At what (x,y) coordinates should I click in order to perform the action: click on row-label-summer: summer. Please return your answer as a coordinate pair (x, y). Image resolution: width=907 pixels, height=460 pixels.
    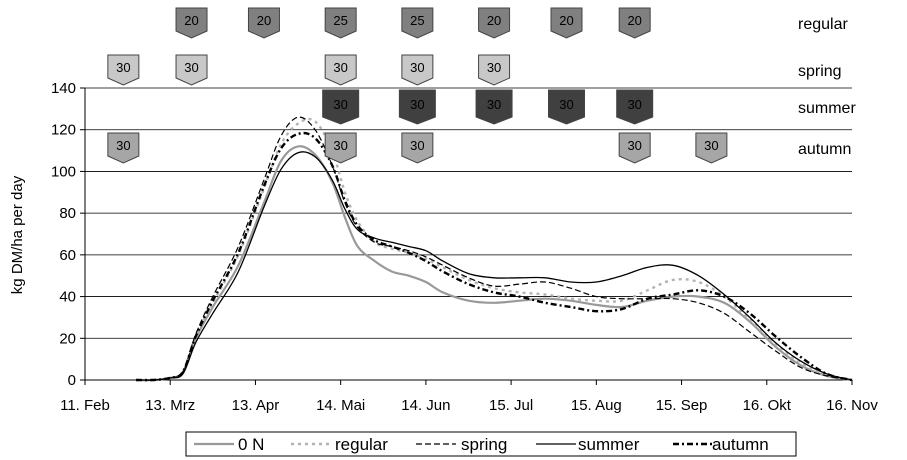
    Looking at the image, I should click on (827, 108).